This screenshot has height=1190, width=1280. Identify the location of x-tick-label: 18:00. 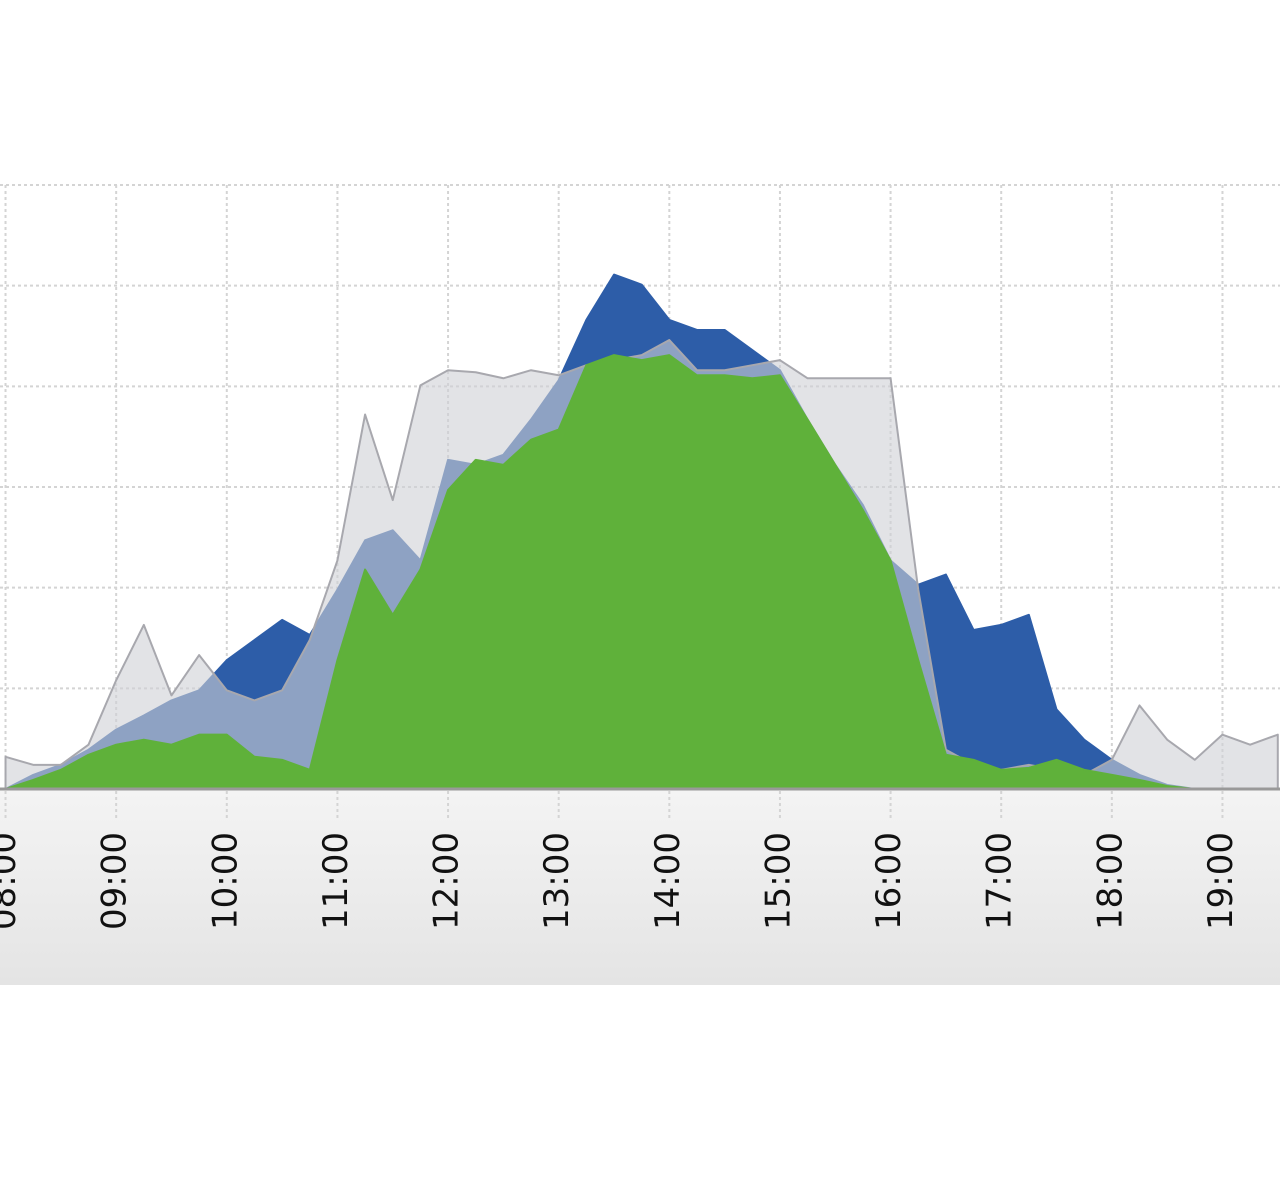
(1110, 881).